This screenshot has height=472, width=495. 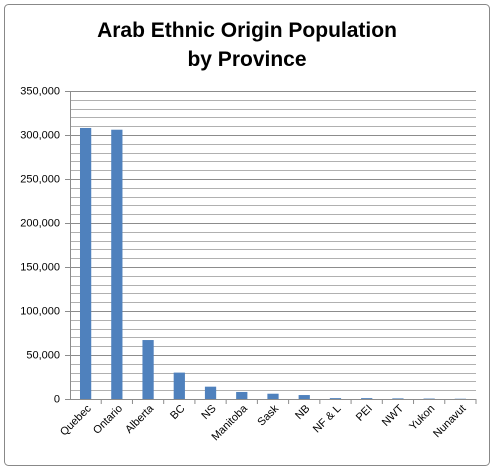 I want to click on y-tick-label: 200,000, so click(x=40, y=223).